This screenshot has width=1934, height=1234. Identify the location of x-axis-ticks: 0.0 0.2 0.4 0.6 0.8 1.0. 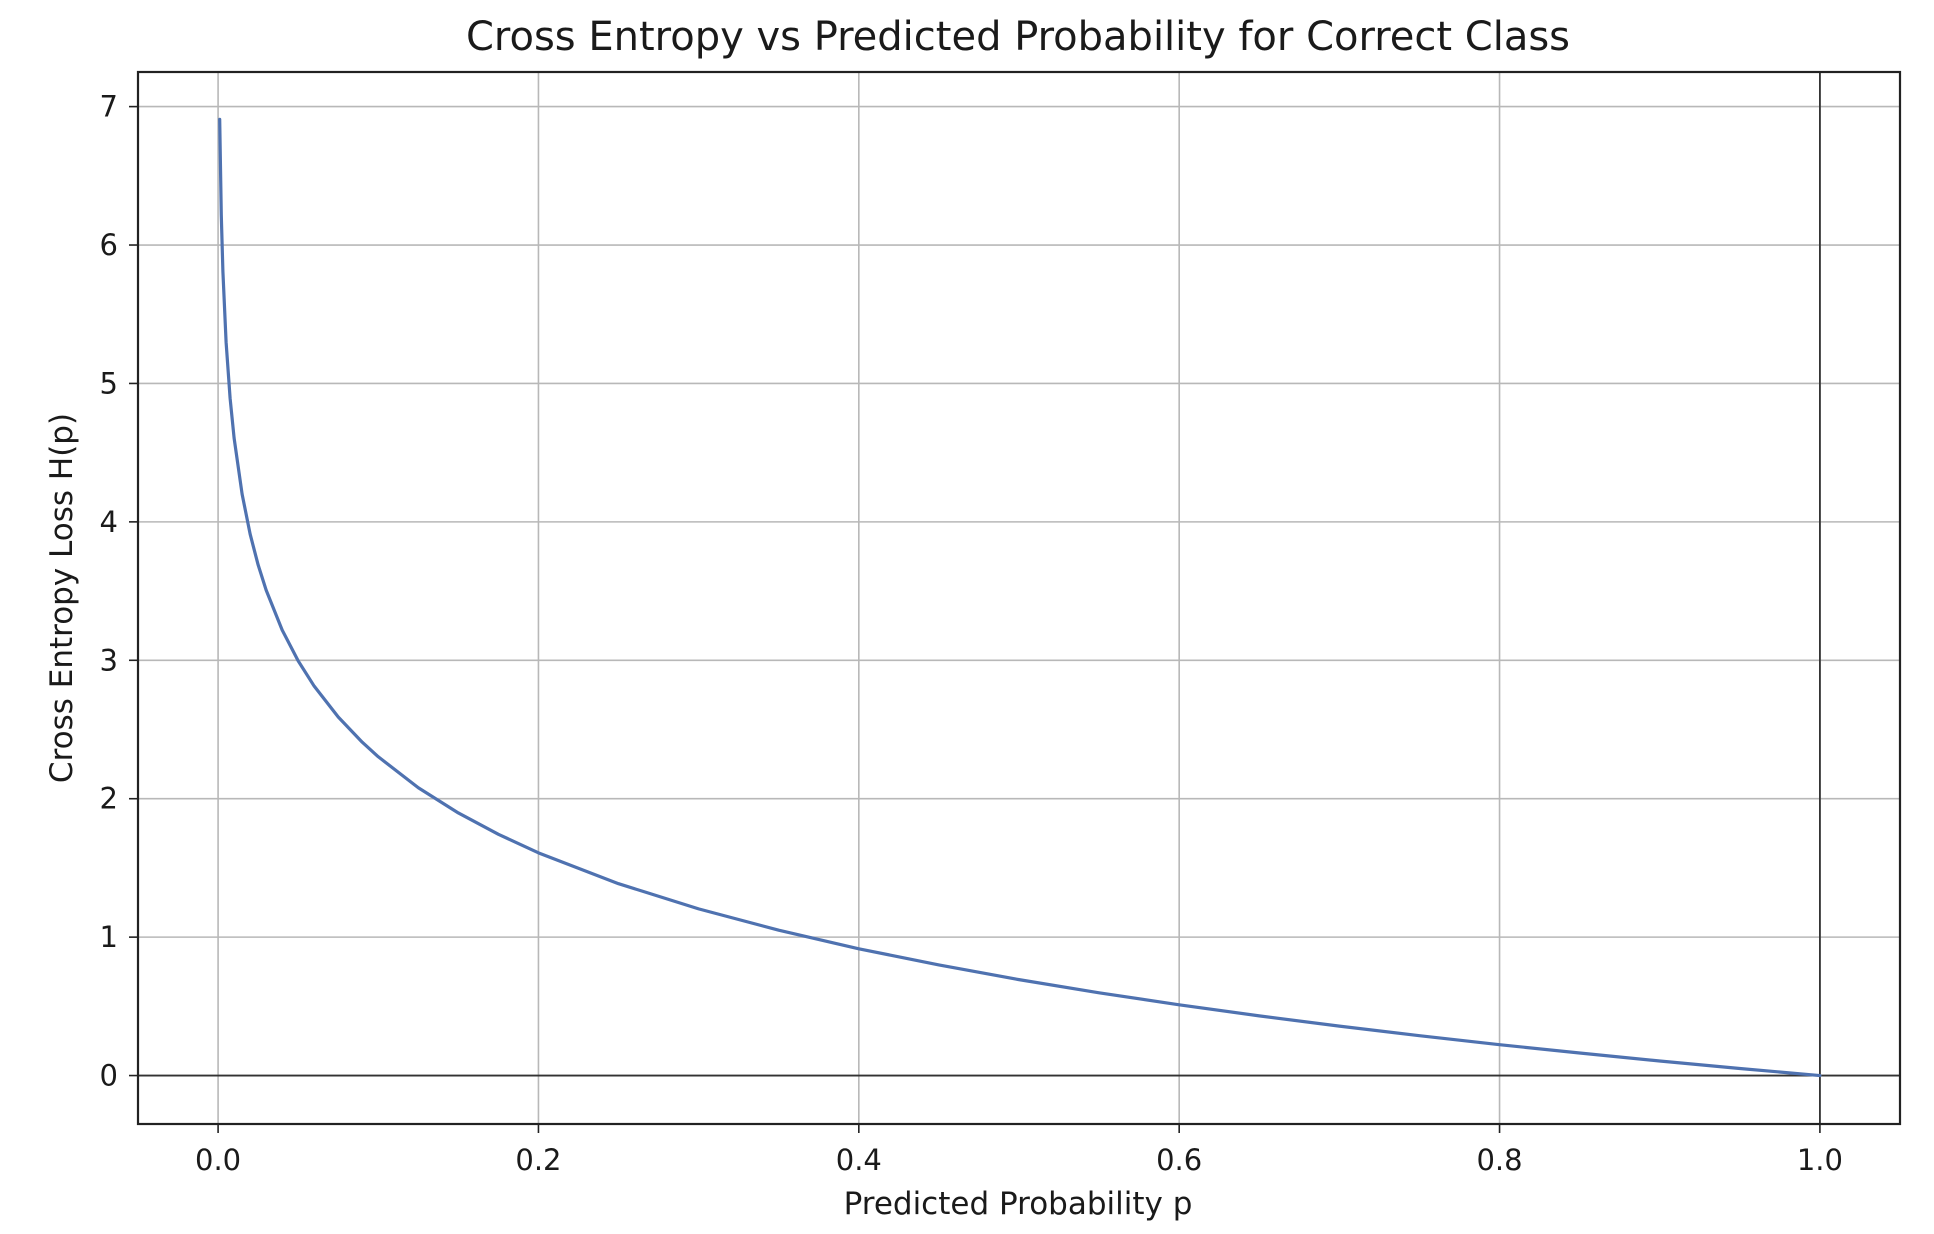
(1019, 1150).